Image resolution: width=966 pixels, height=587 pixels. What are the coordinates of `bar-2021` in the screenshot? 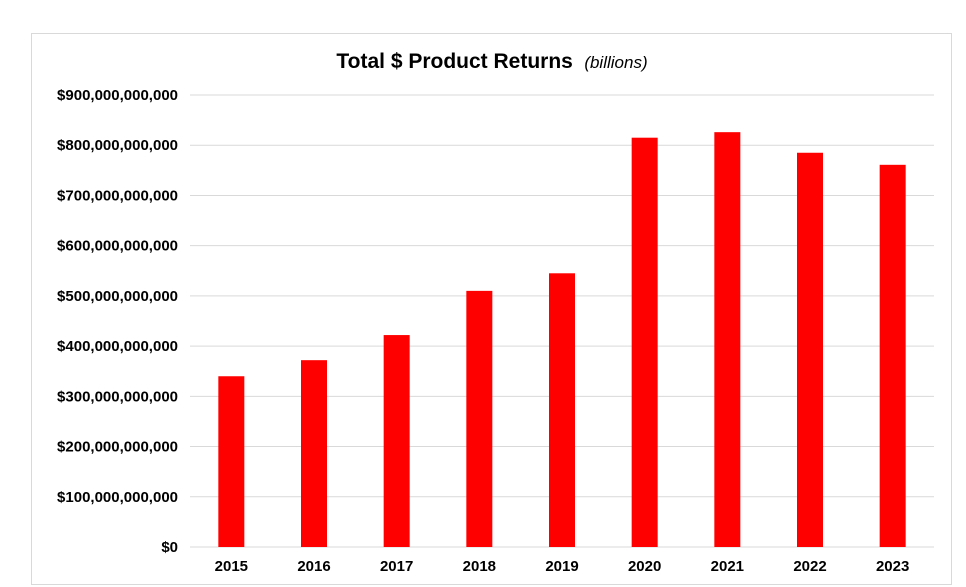 It's located at (727, 340).